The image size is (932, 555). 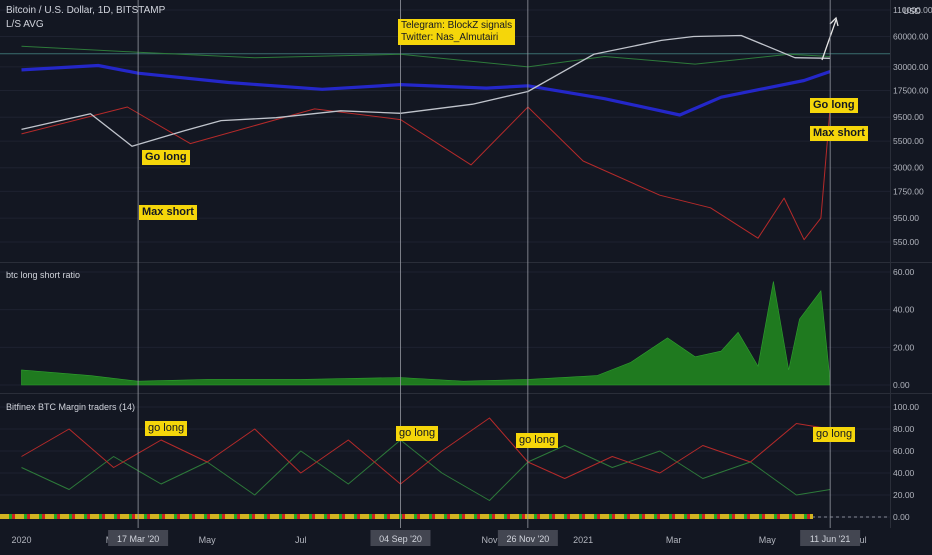 What do you see at coordinates (904, 495) in the screenshot?
I see `margin-tick-label: 20.00` at bounding box center [904, 495].